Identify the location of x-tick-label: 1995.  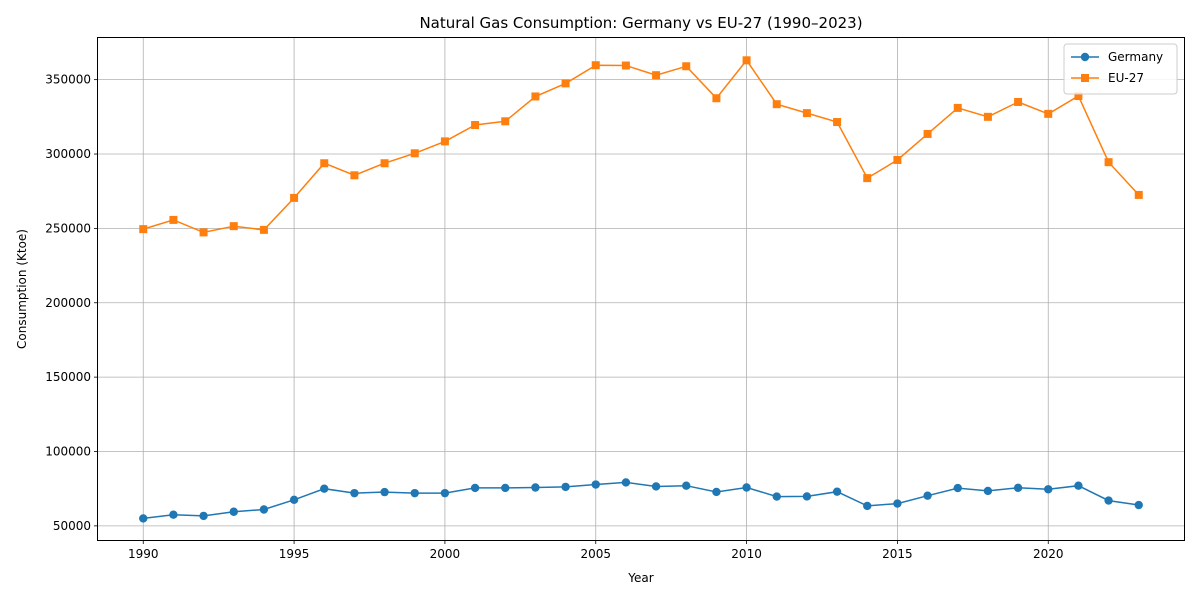
(294, 554).